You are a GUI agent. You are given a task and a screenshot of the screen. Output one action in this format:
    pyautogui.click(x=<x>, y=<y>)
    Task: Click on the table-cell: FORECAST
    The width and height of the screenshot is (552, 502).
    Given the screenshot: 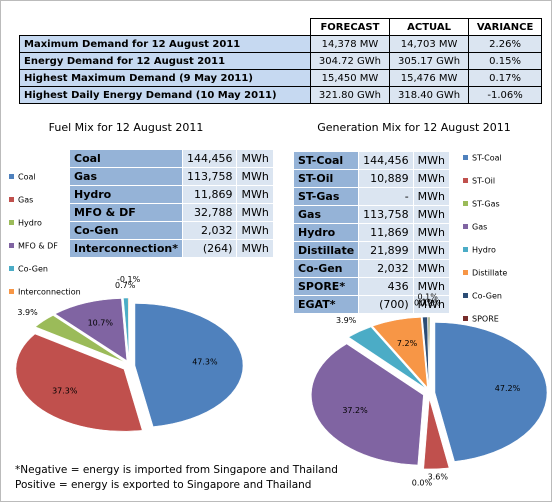 What is the action you would take?
    pyautogui.click(x=350, y=27)
    